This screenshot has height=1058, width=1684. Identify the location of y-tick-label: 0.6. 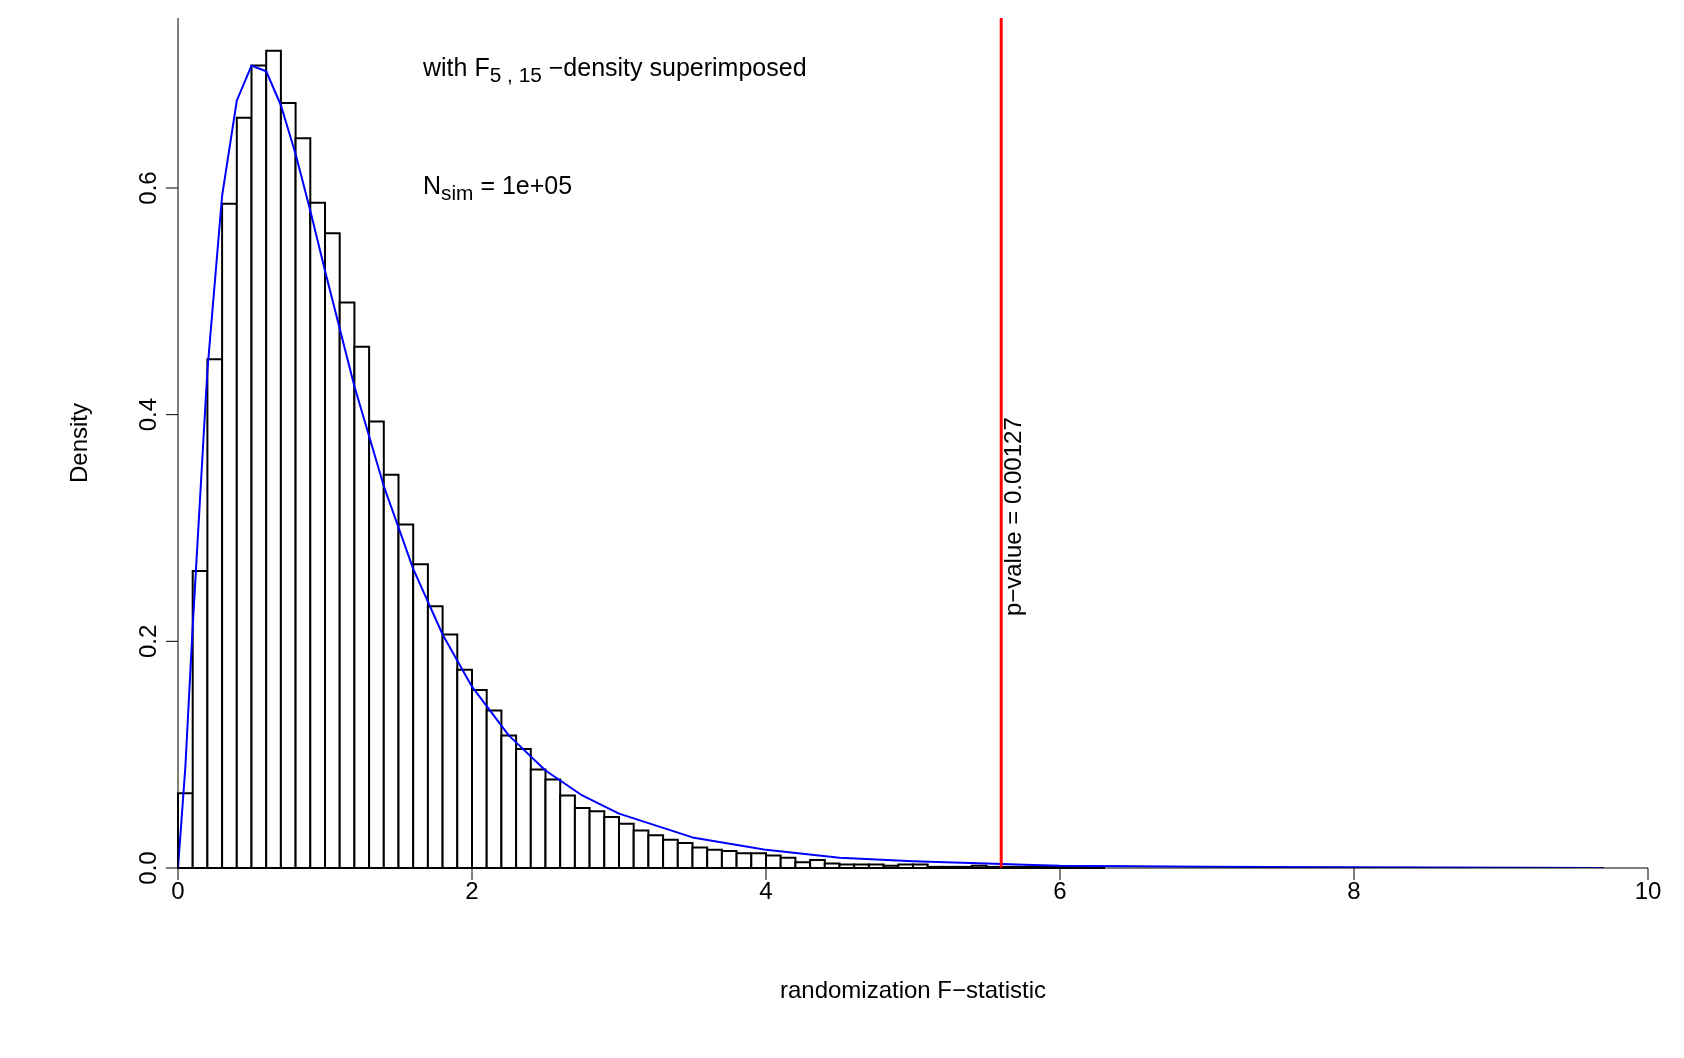
(147, 188).